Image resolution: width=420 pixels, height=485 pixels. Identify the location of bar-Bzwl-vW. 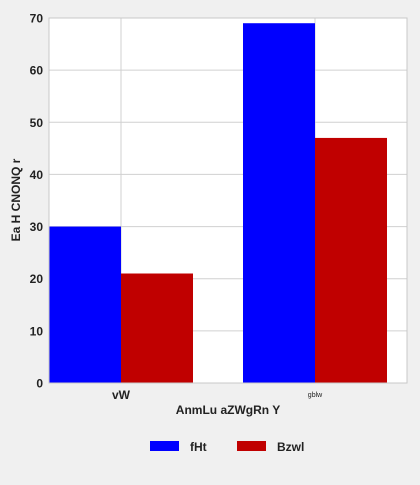
(157, 328).